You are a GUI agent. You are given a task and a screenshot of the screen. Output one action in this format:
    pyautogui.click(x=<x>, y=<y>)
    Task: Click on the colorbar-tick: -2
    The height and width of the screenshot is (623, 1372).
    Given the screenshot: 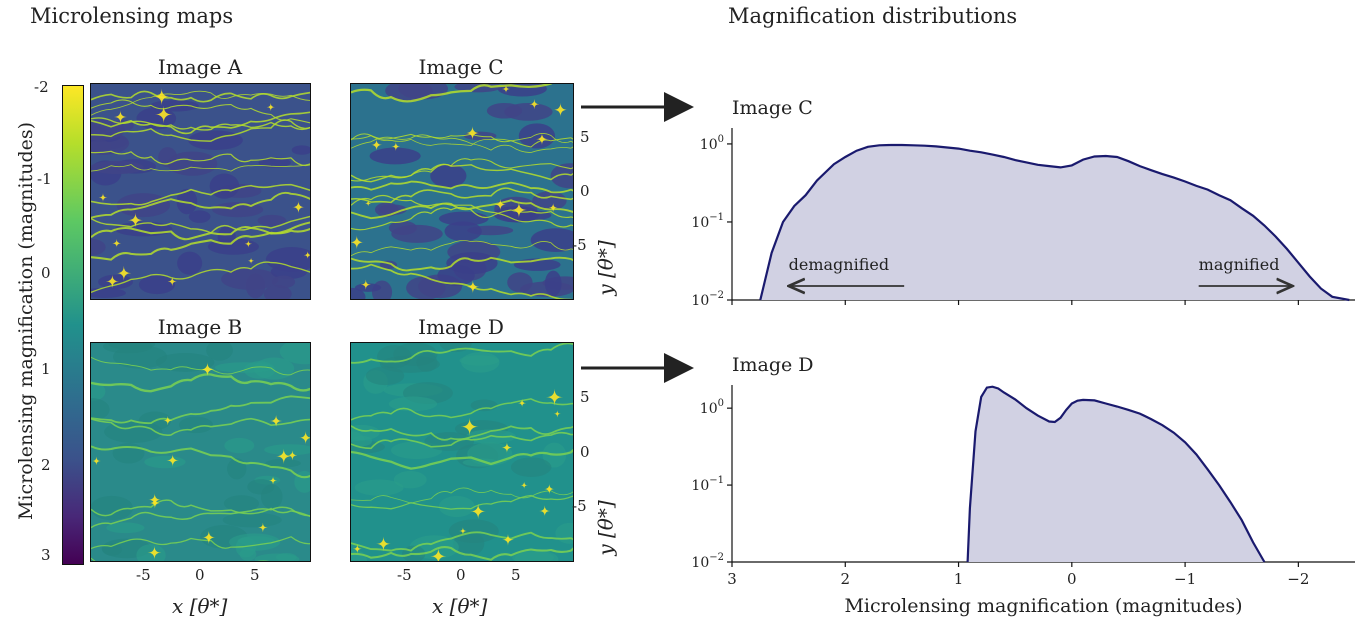 What is the action you would take?
    pyautogui.click(x=41, y=87)
    